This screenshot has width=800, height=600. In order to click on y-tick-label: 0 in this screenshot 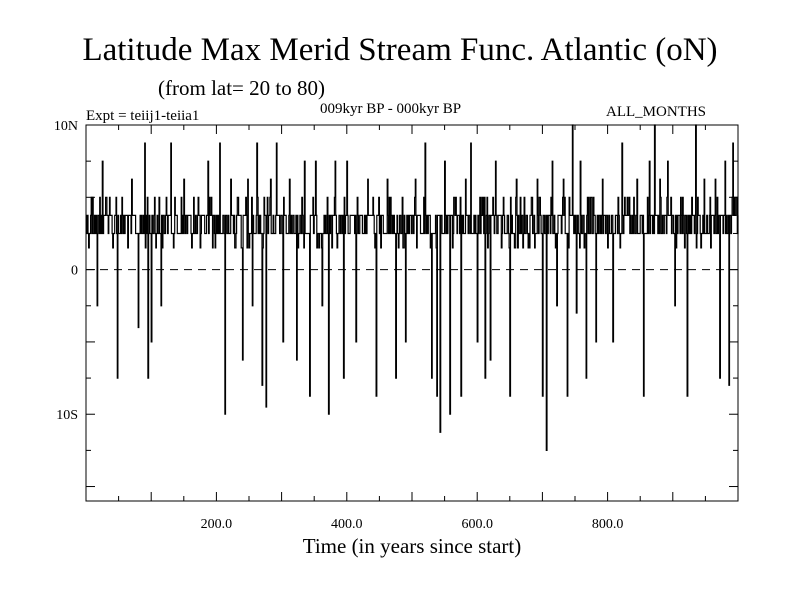, I will do `click(74, 271)`.